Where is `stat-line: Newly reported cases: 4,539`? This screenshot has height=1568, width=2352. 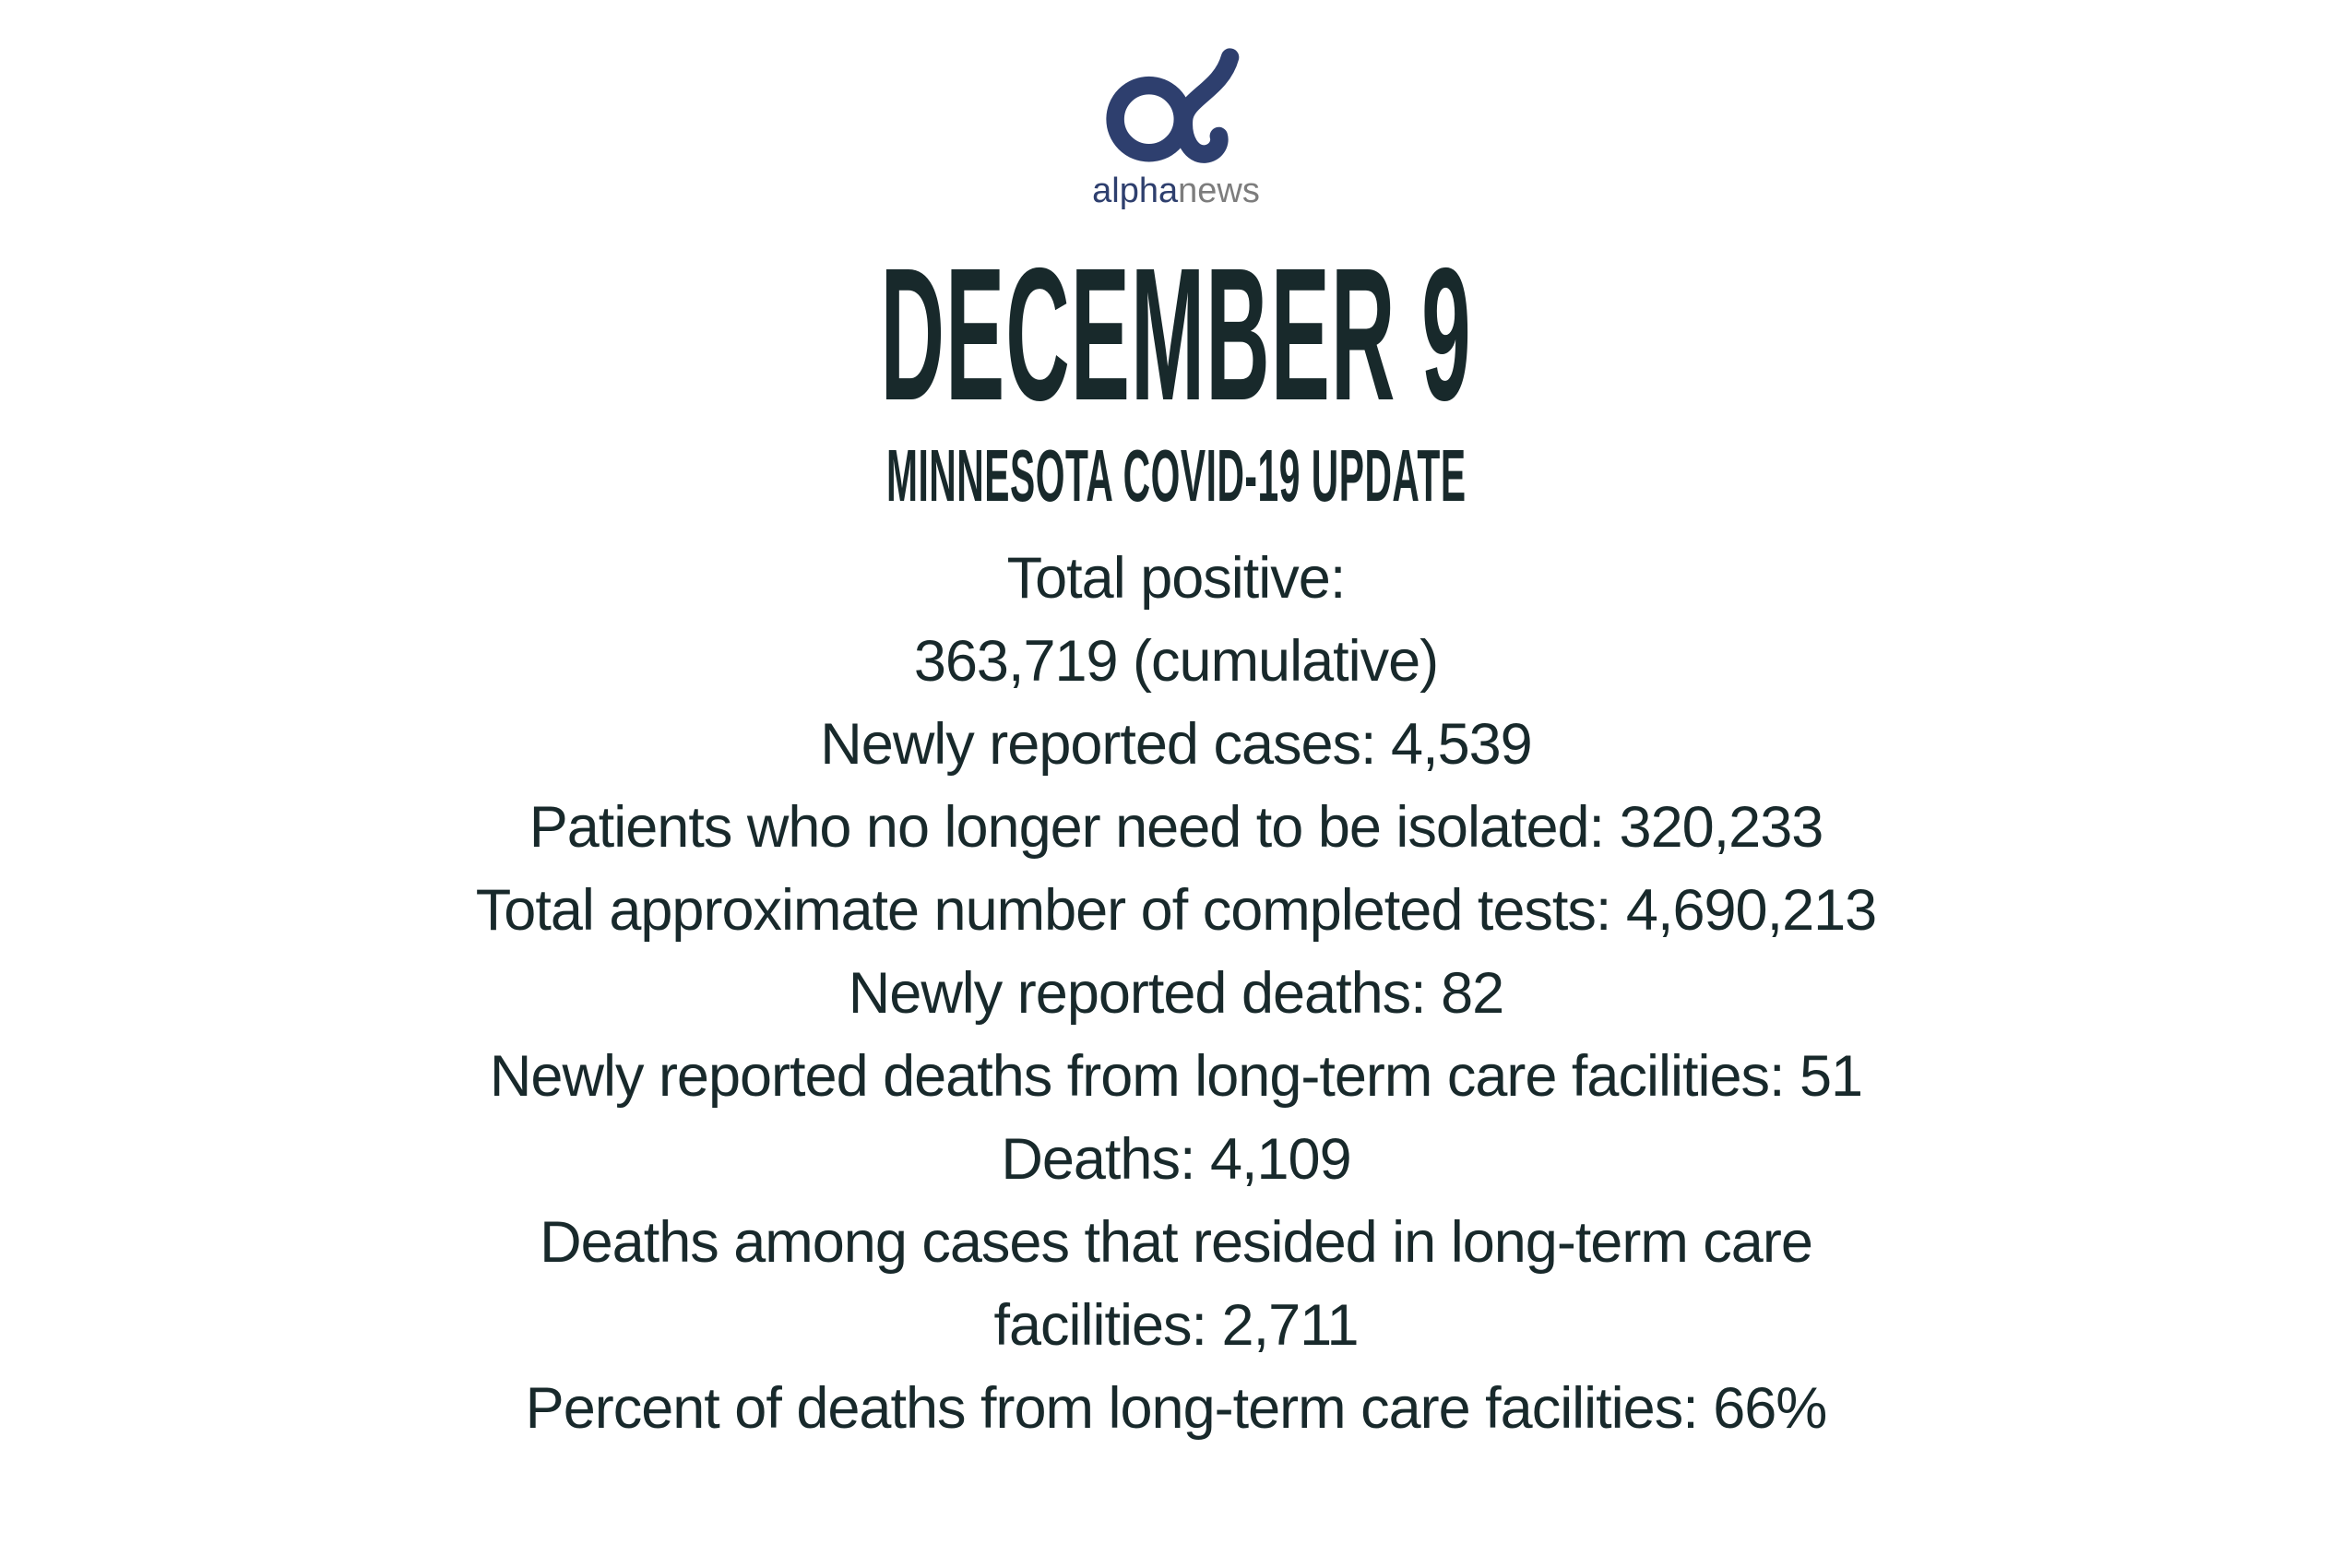 stat-line: Newly reported cases: 4,539 is located at coordinates (1176, 744).